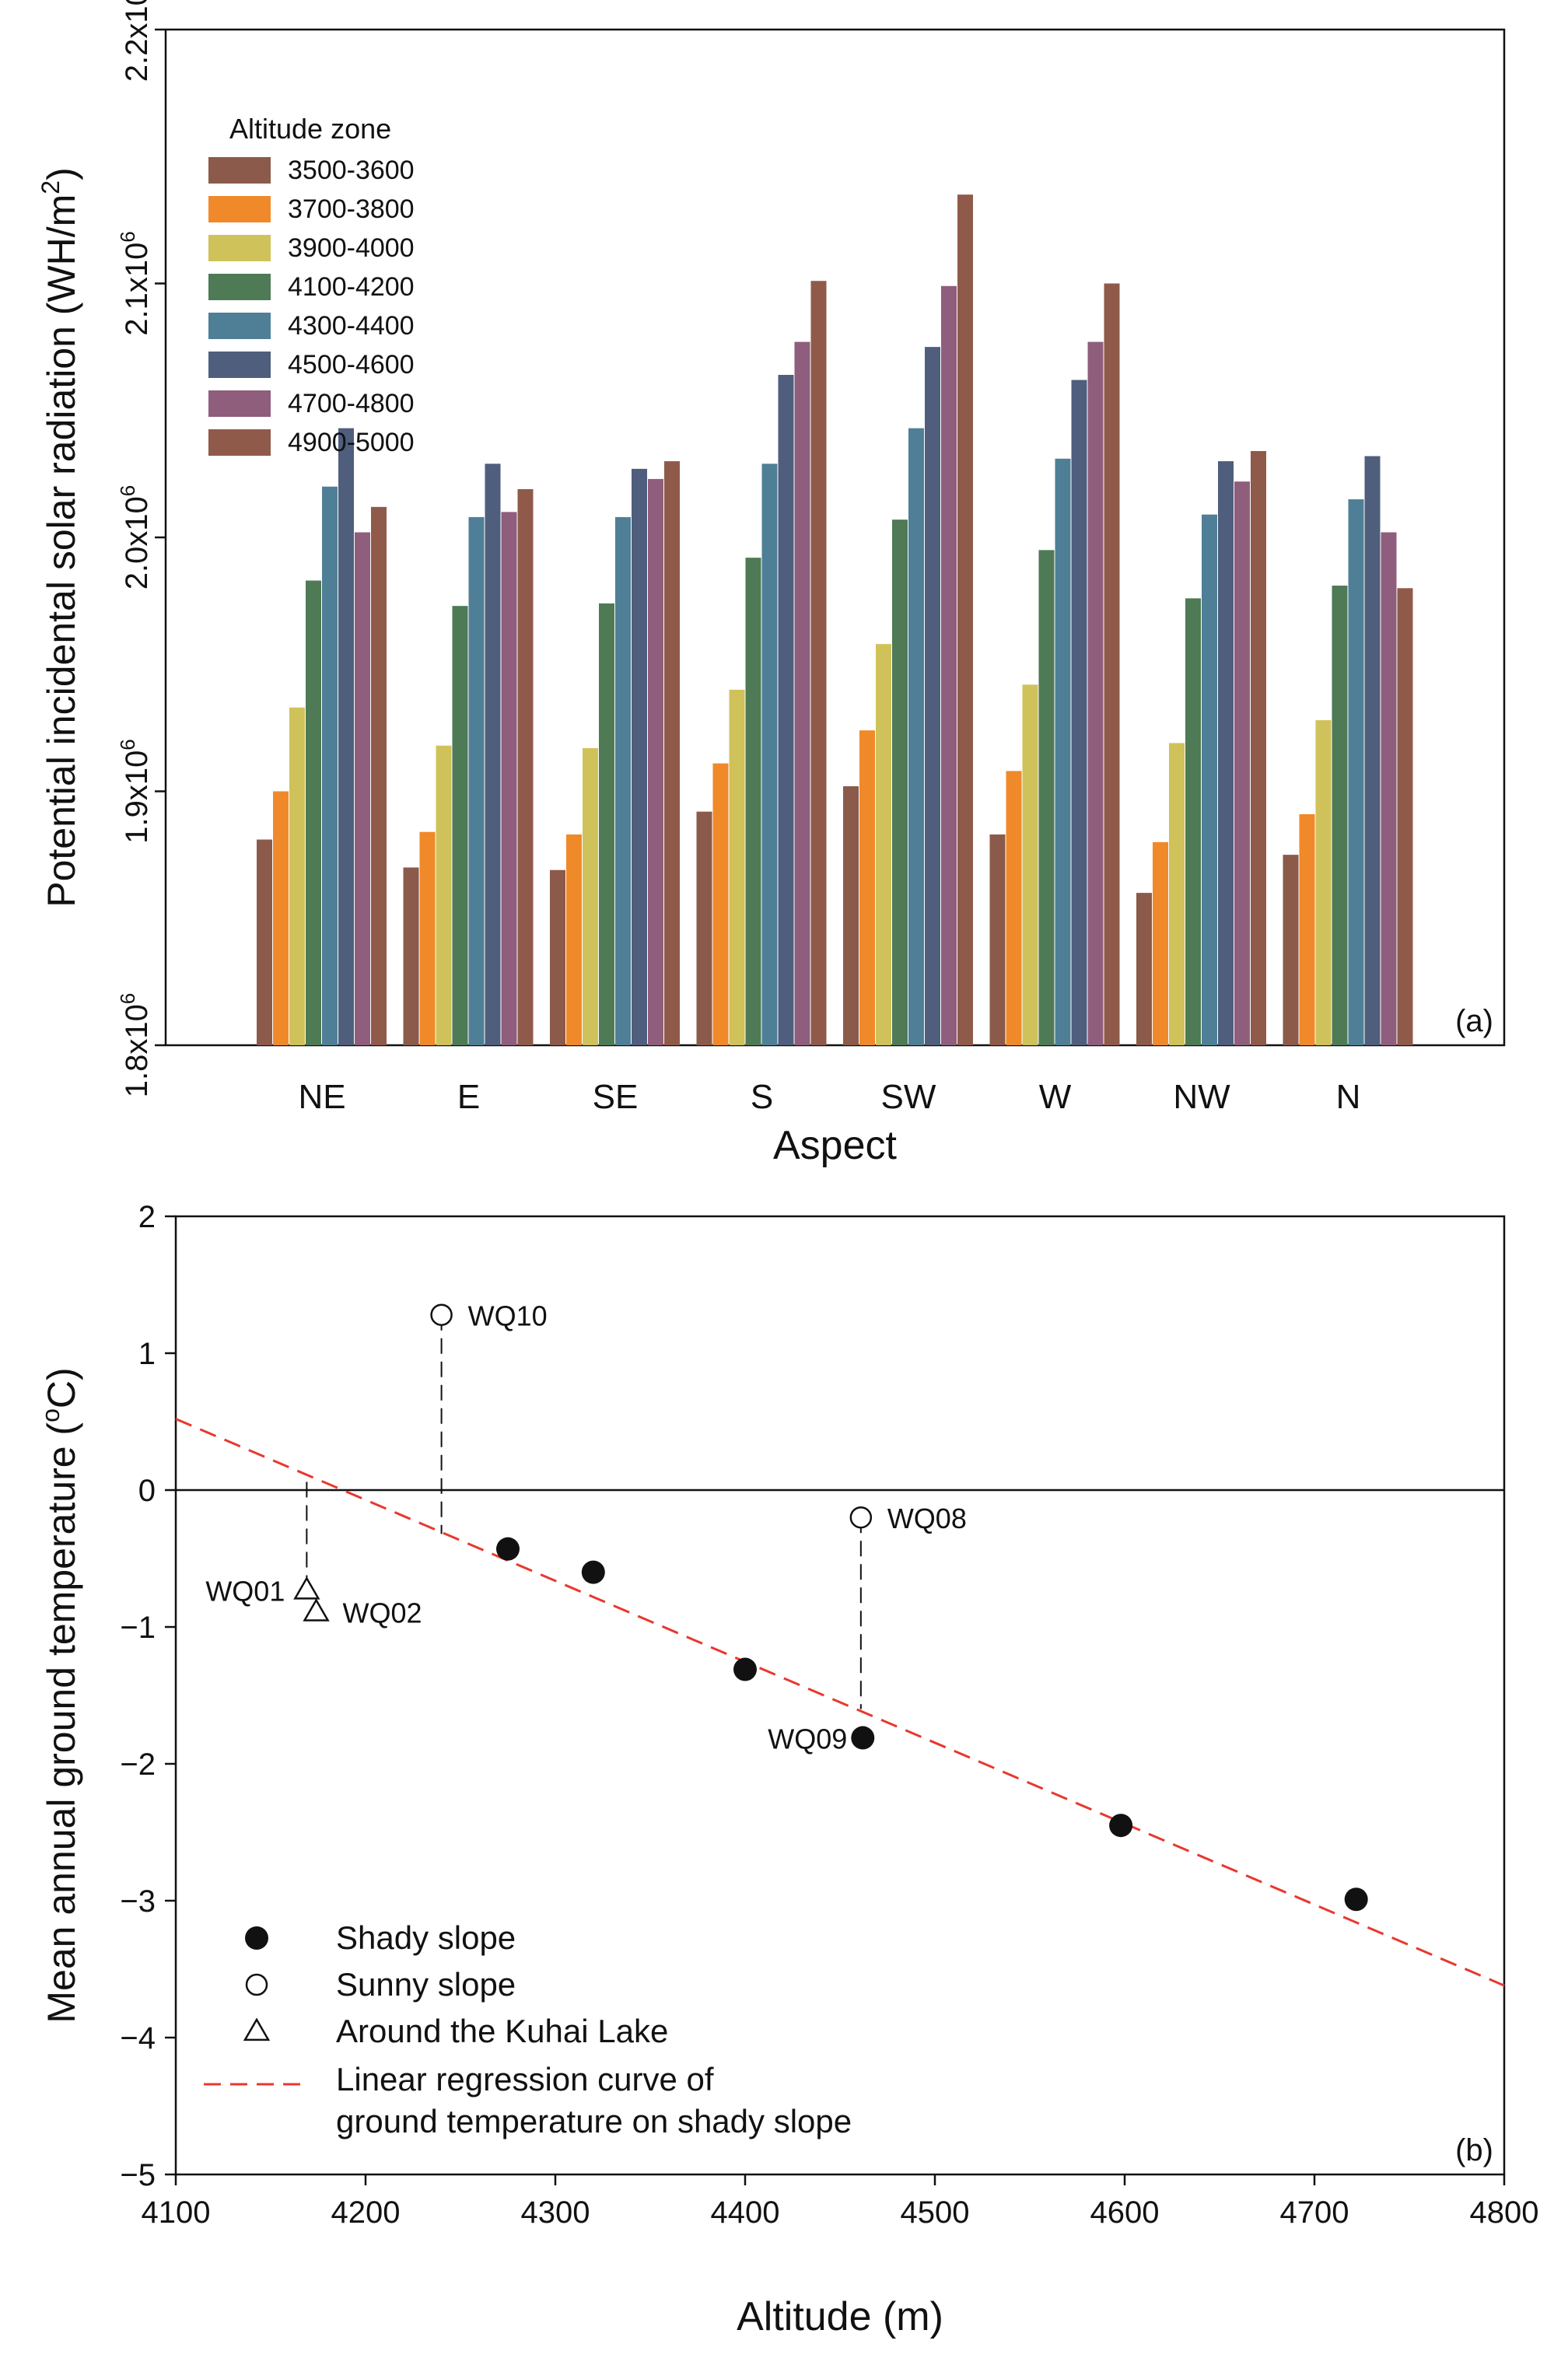 This screenshot has width=1568, height=2365. I want to click on x-tick-label: N, so click(1349, 1097).